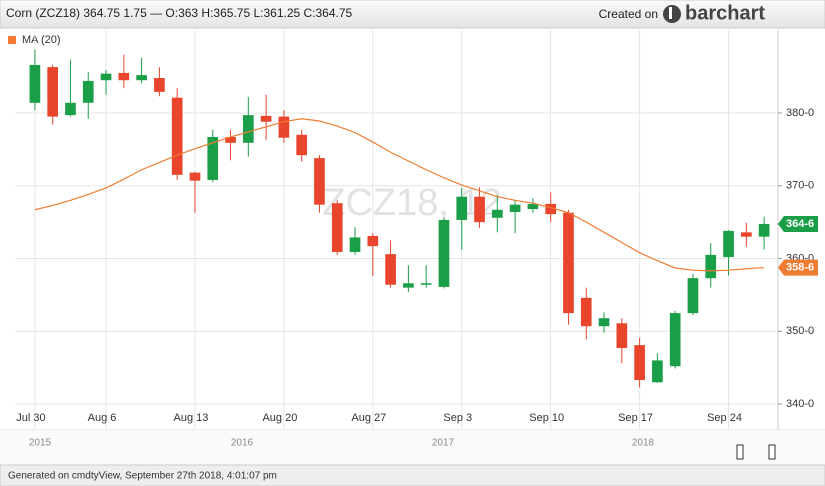  What do you see at coordinates (670, 13) in the screenshot?
I see `brand-logo-mark` at bounding box center [670, 13].